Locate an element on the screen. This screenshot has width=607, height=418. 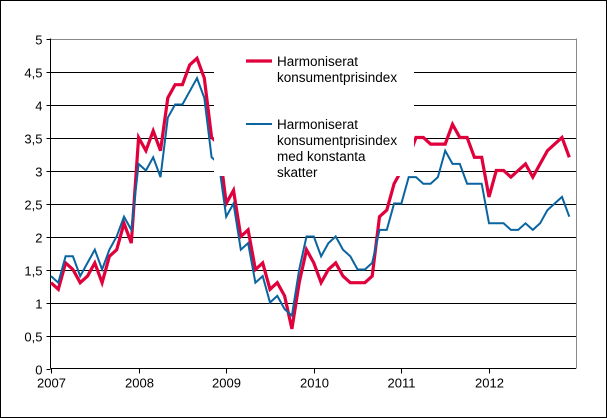
x-tick-label: 2008 is located at coordinates (139, 383).